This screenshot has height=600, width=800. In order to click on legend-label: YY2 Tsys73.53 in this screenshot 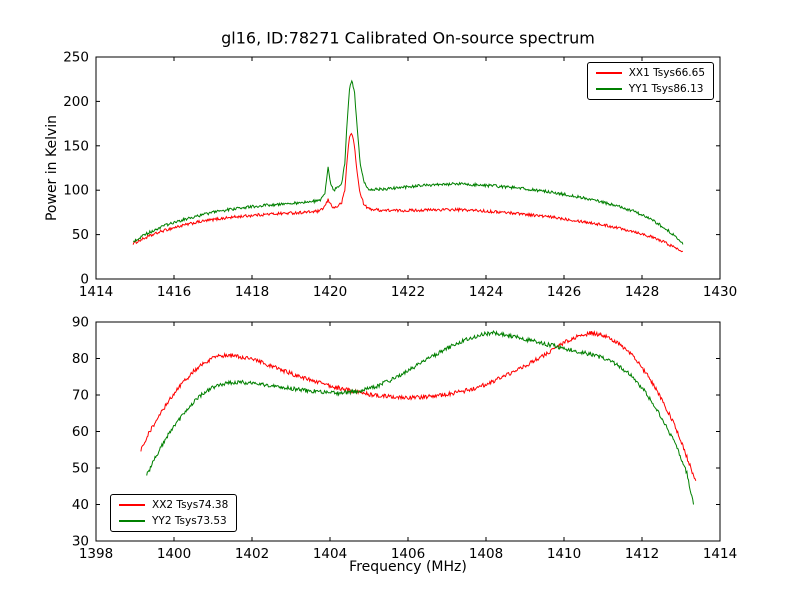, I will do `click(189, 521)`.